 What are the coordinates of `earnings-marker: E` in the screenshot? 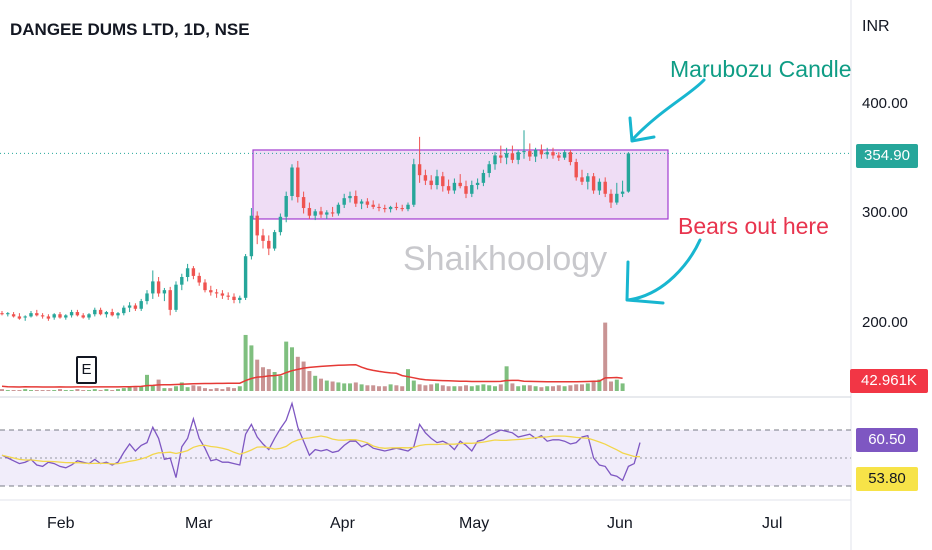 It's located at (86, 370).